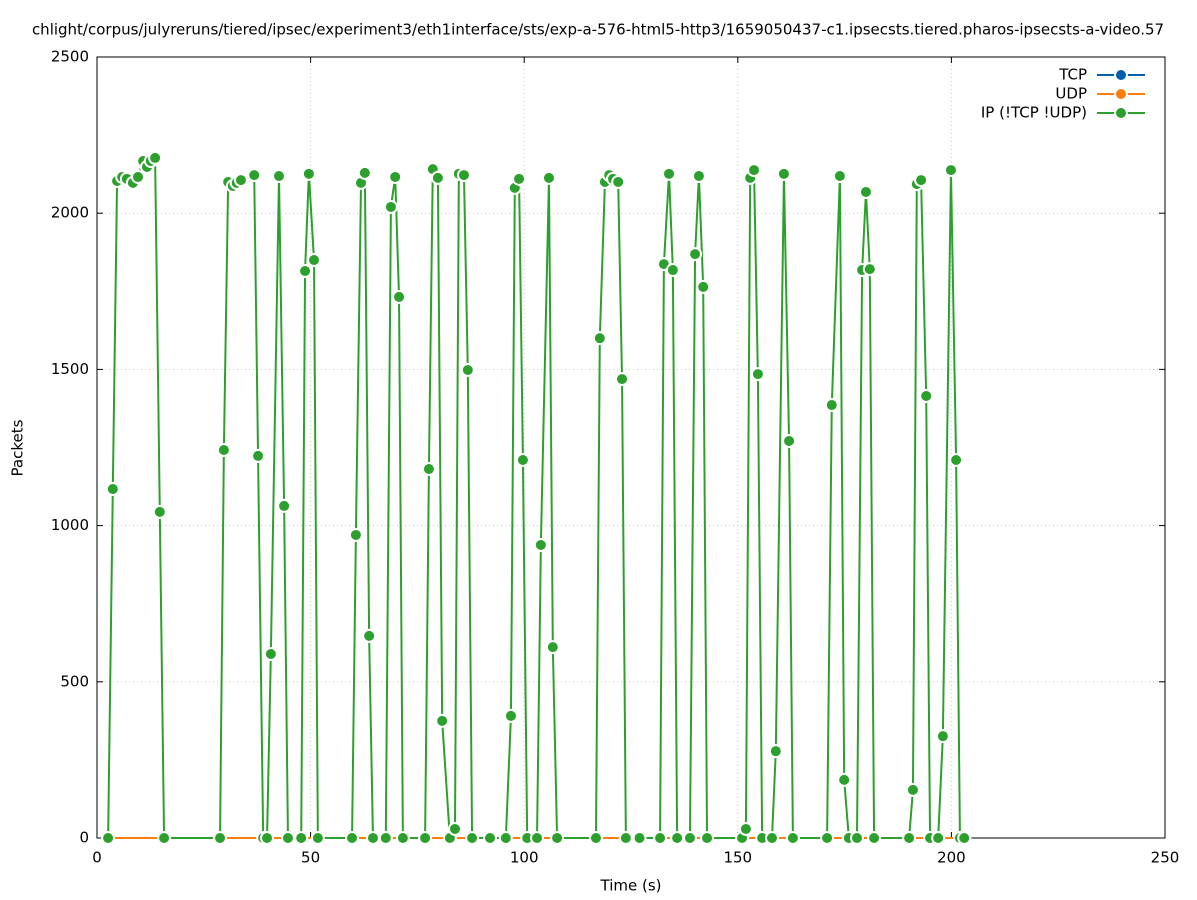  I want to click on x-tick-label: 0, so click(97, 858).